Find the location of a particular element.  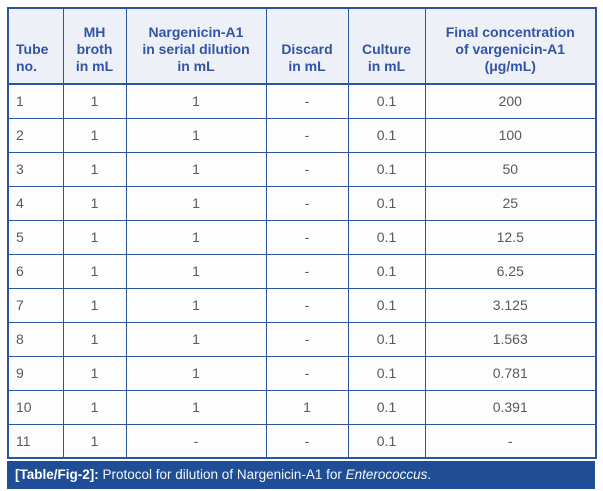

table-row: 6 1 1 - 0.1 6.25 is located at coordinates (302, 271).